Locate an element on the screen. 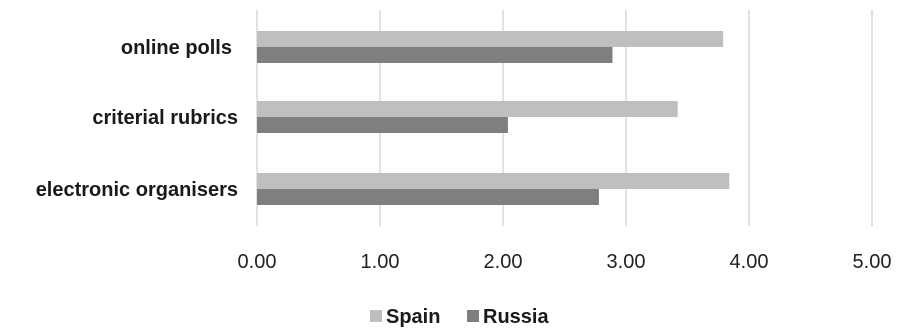  bar-spain-criterial-rubrics is located at coordinates (467, 109).